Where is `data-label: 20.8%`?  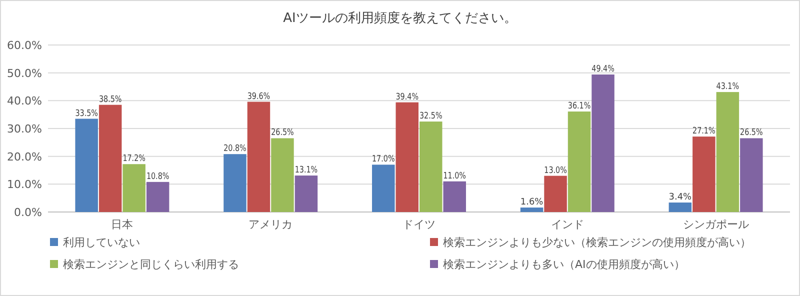
data-label: 20.8% is located at coordinates (238, 149).